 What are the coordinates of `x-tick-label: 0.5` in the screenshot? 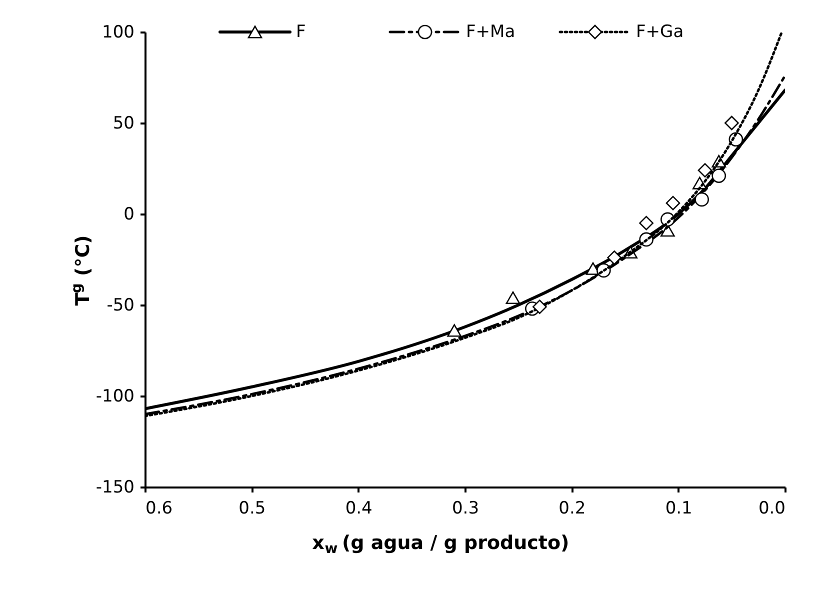 It's located at (252, 508).